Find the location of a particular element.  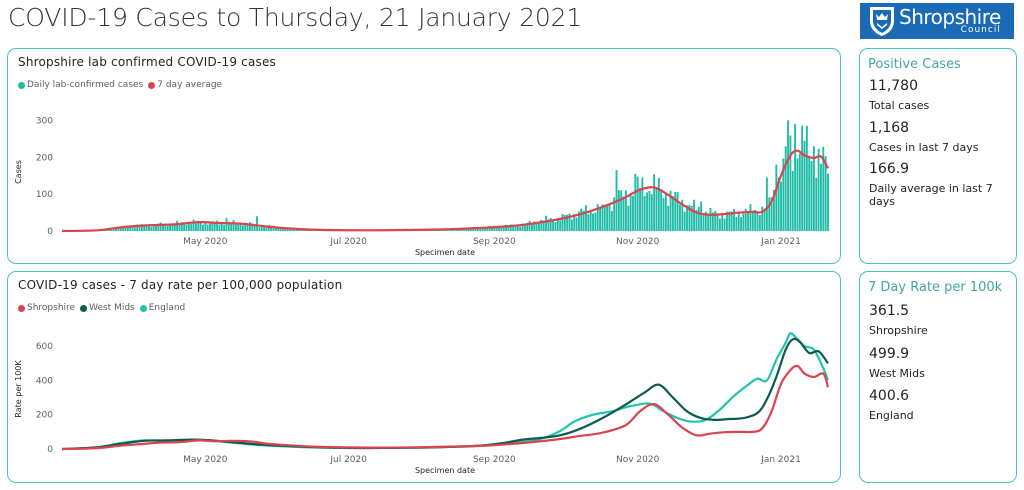

legend-item-7day: 7 day average is located at coordinates (185, 85).